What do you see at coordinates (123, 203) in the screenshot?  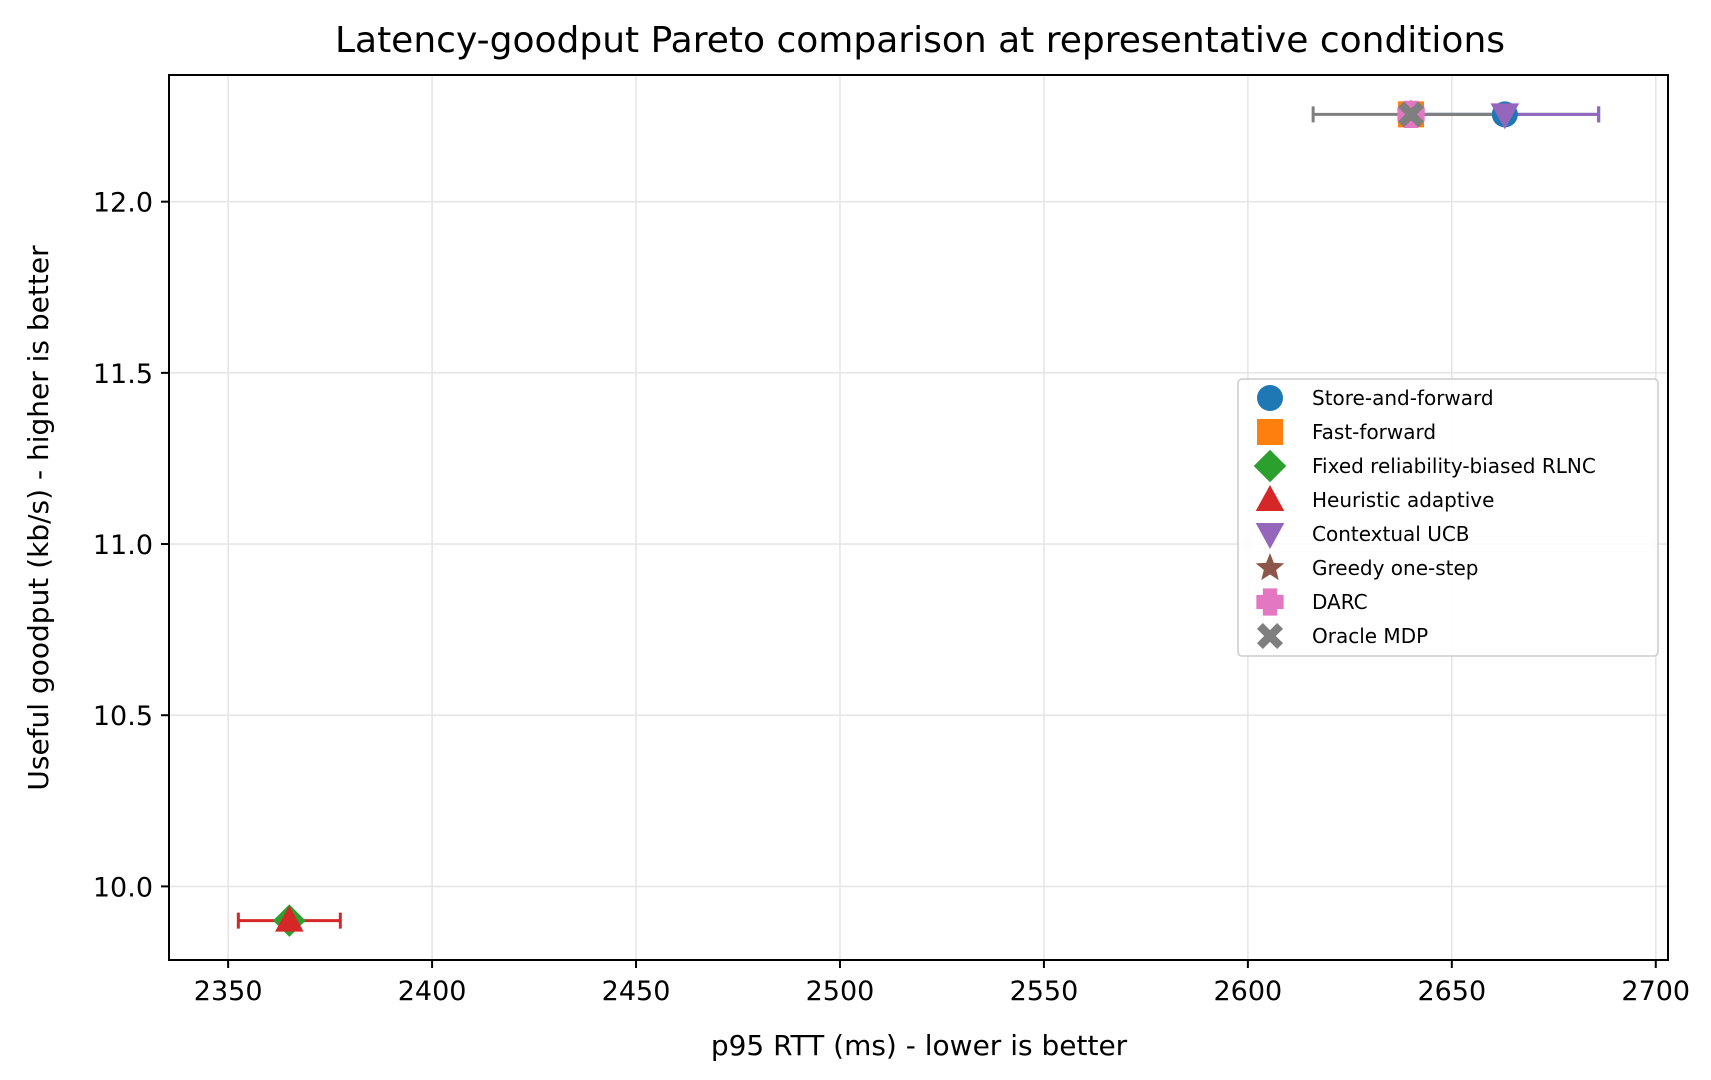 I see `y-tick-label: 12.0` at bounding box center [123, 203].